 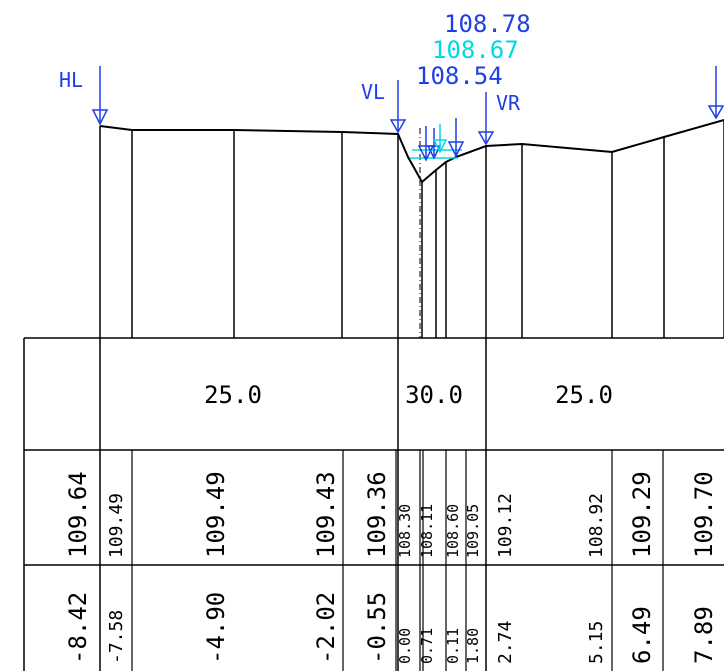 I want to click on elevation-value: 109.43, so click(x=326, y=514).